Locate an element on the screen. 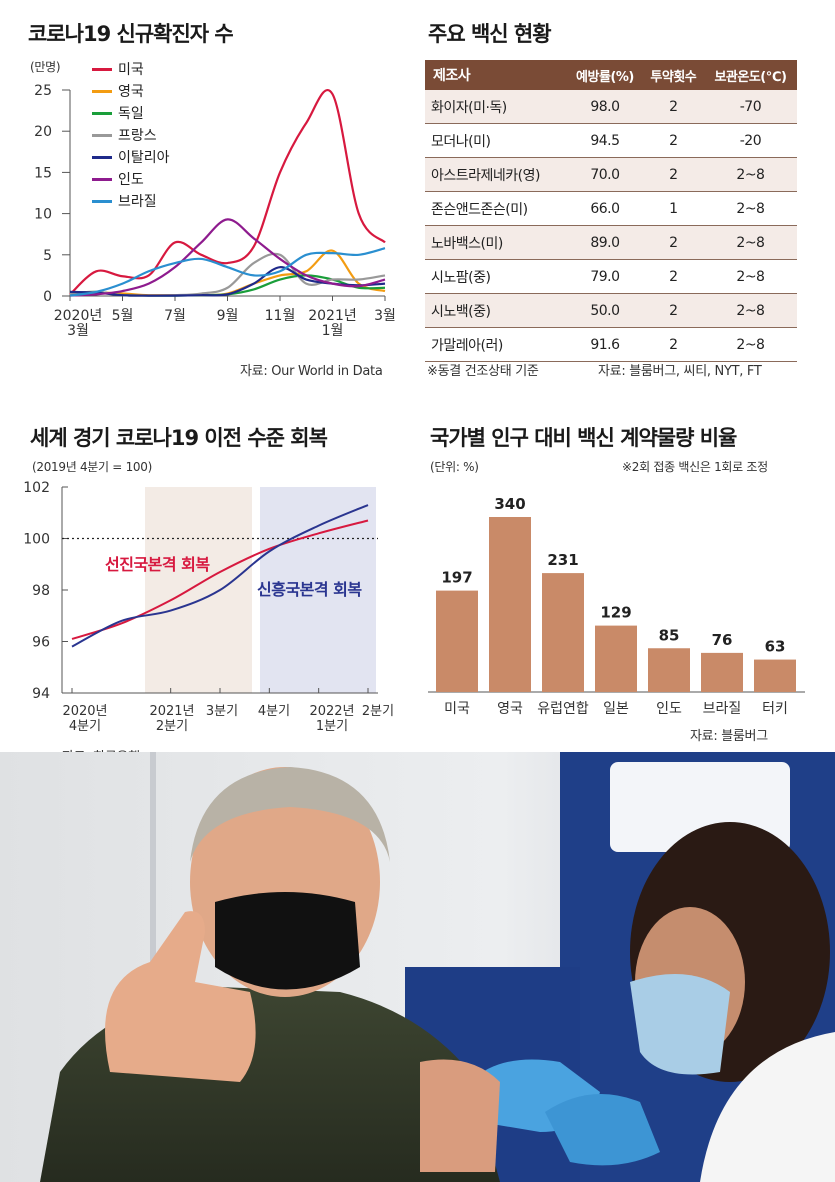 The image size is (835, 1182). covid-y-tick: 25 is located at coordinates (43, 91).